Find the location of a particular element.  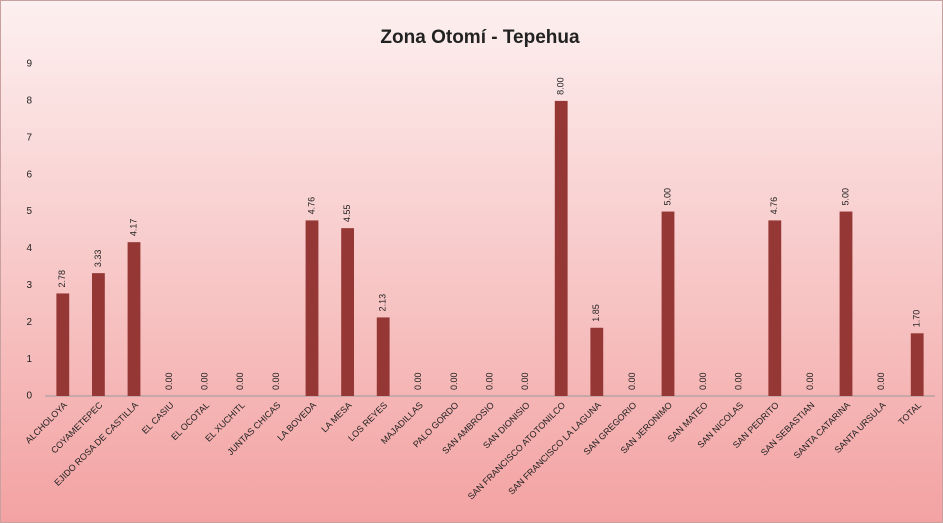

y-tick-label: 6 is located at coordinates (29, 174).